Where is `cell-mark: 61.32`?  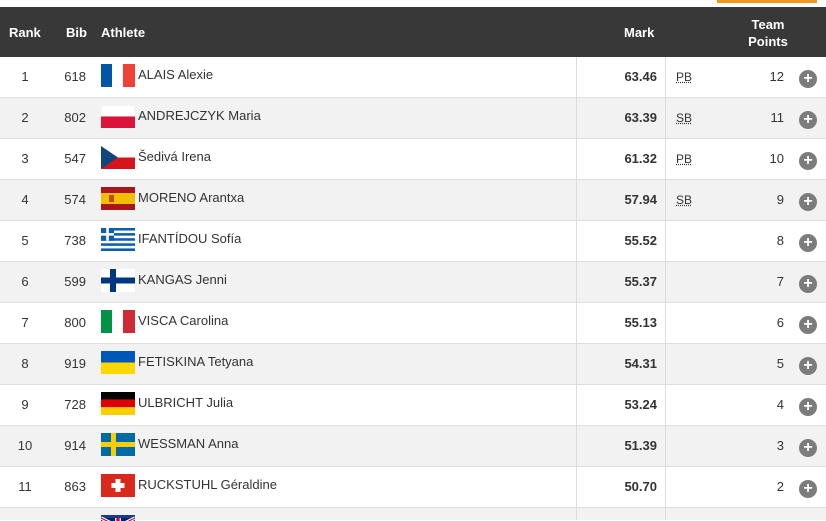
cell-mark: 61.32 is located at coordinates (640, 158).